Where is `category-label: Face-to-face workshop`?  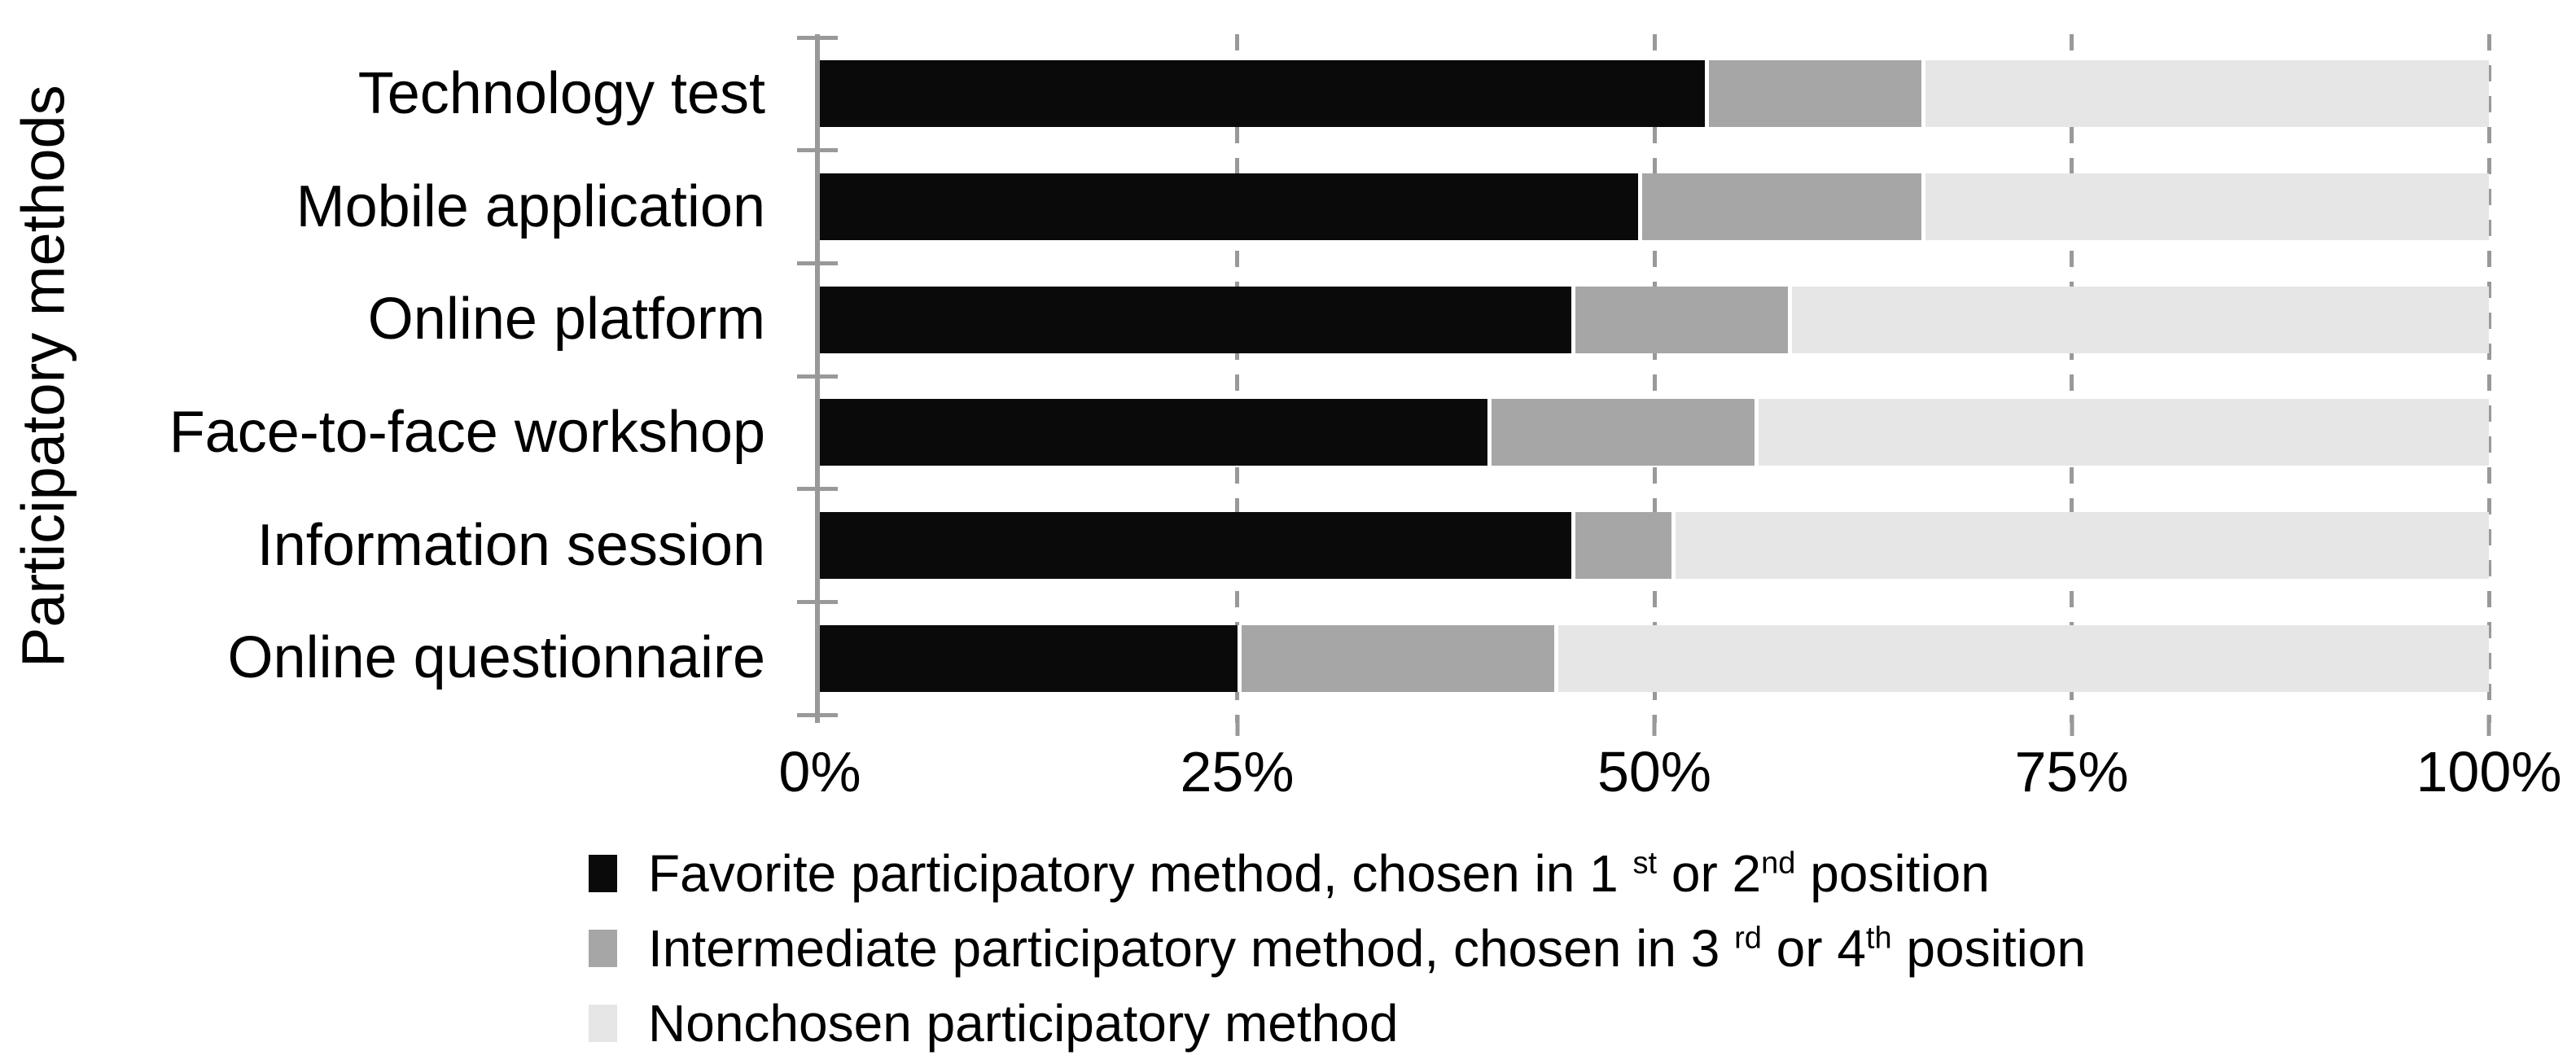
category-label: Face-to-face workshop is located at coordinates (467, 432).